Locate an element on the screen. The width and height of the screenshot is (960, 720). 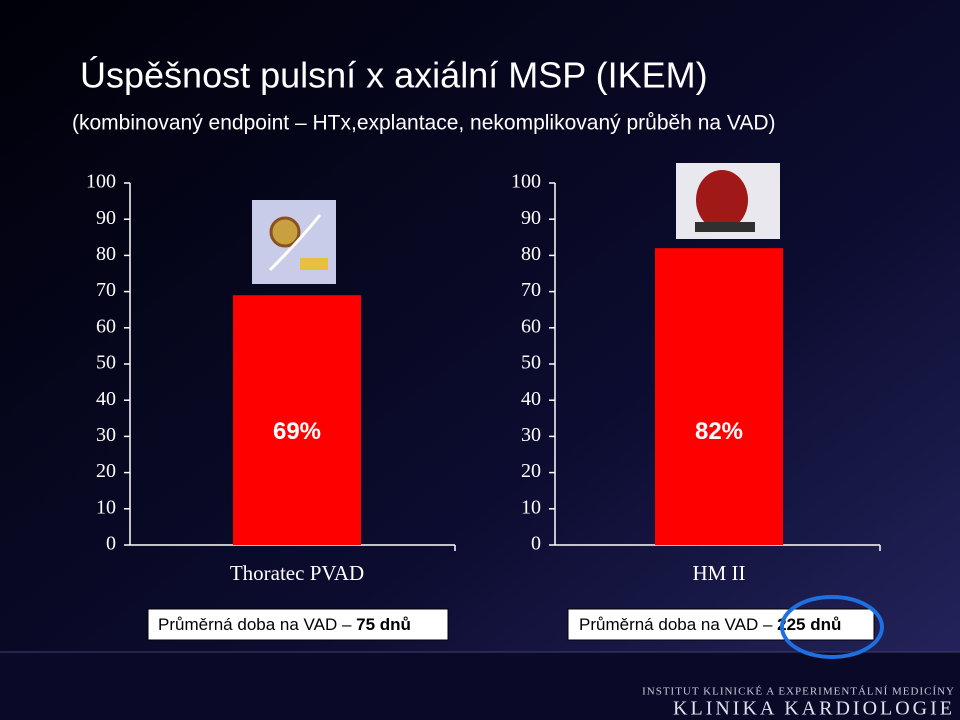
highlight-circle is located at coordinates (832, 627).